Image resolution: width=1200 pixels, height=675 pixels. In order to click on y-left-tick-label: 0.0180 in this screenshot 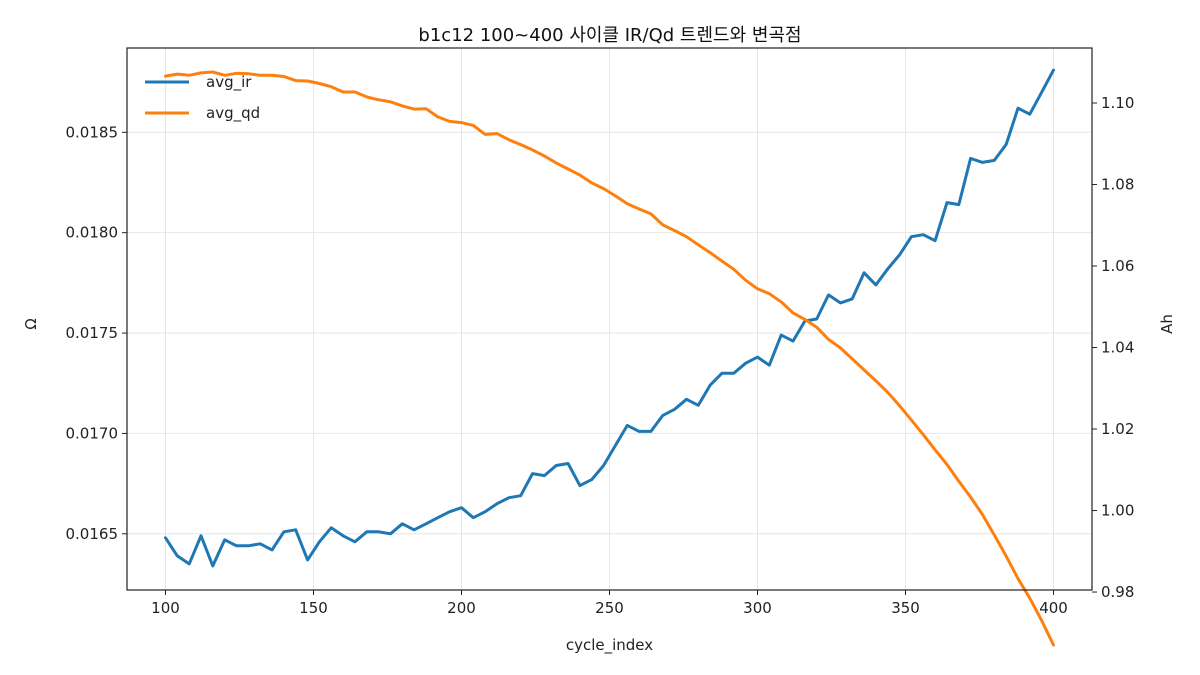, I will do `click(92, 233)`.